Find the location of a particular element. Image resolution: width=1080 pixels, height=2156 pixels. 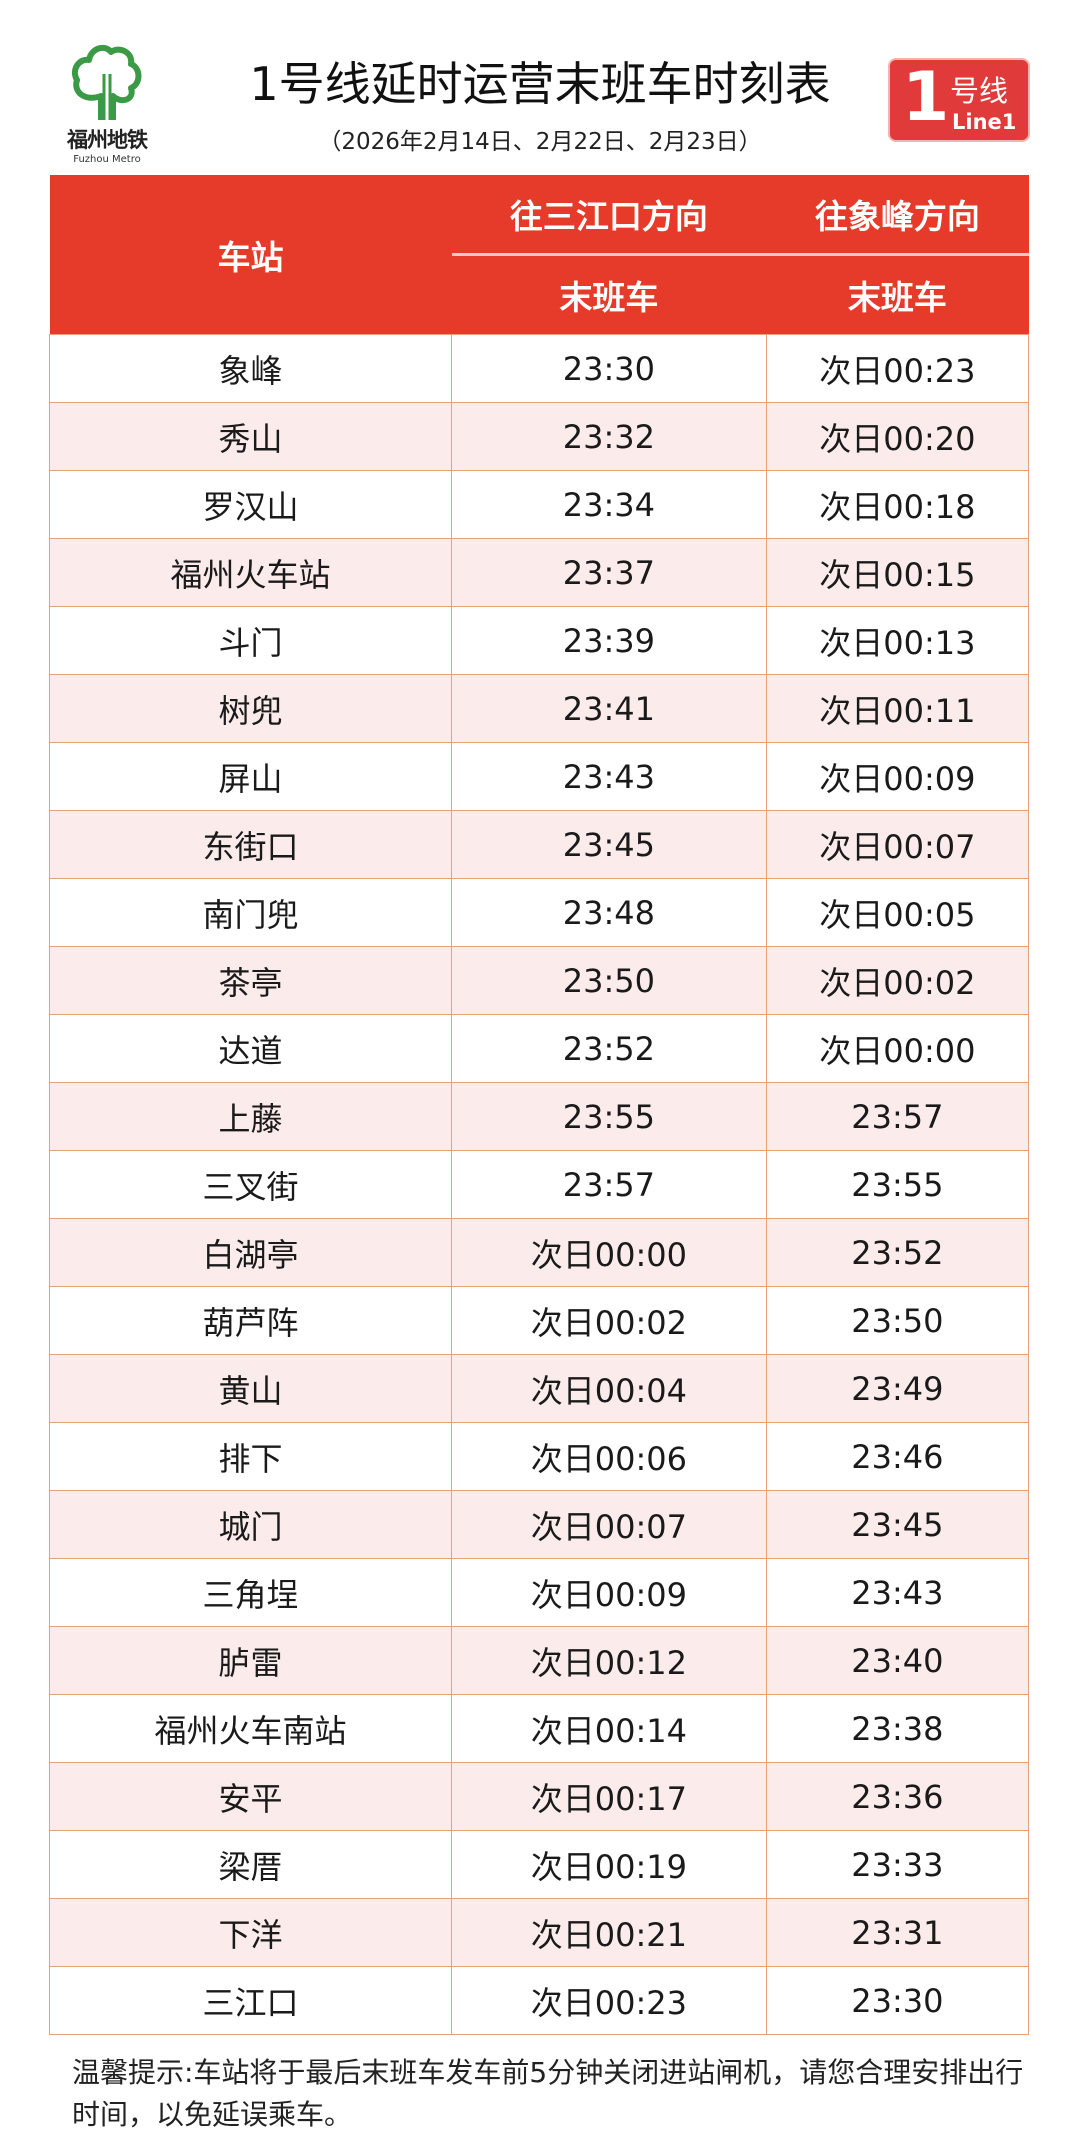

table-row: 南门兜 23:48 次日00:05 is located at coordinates (539, 912).